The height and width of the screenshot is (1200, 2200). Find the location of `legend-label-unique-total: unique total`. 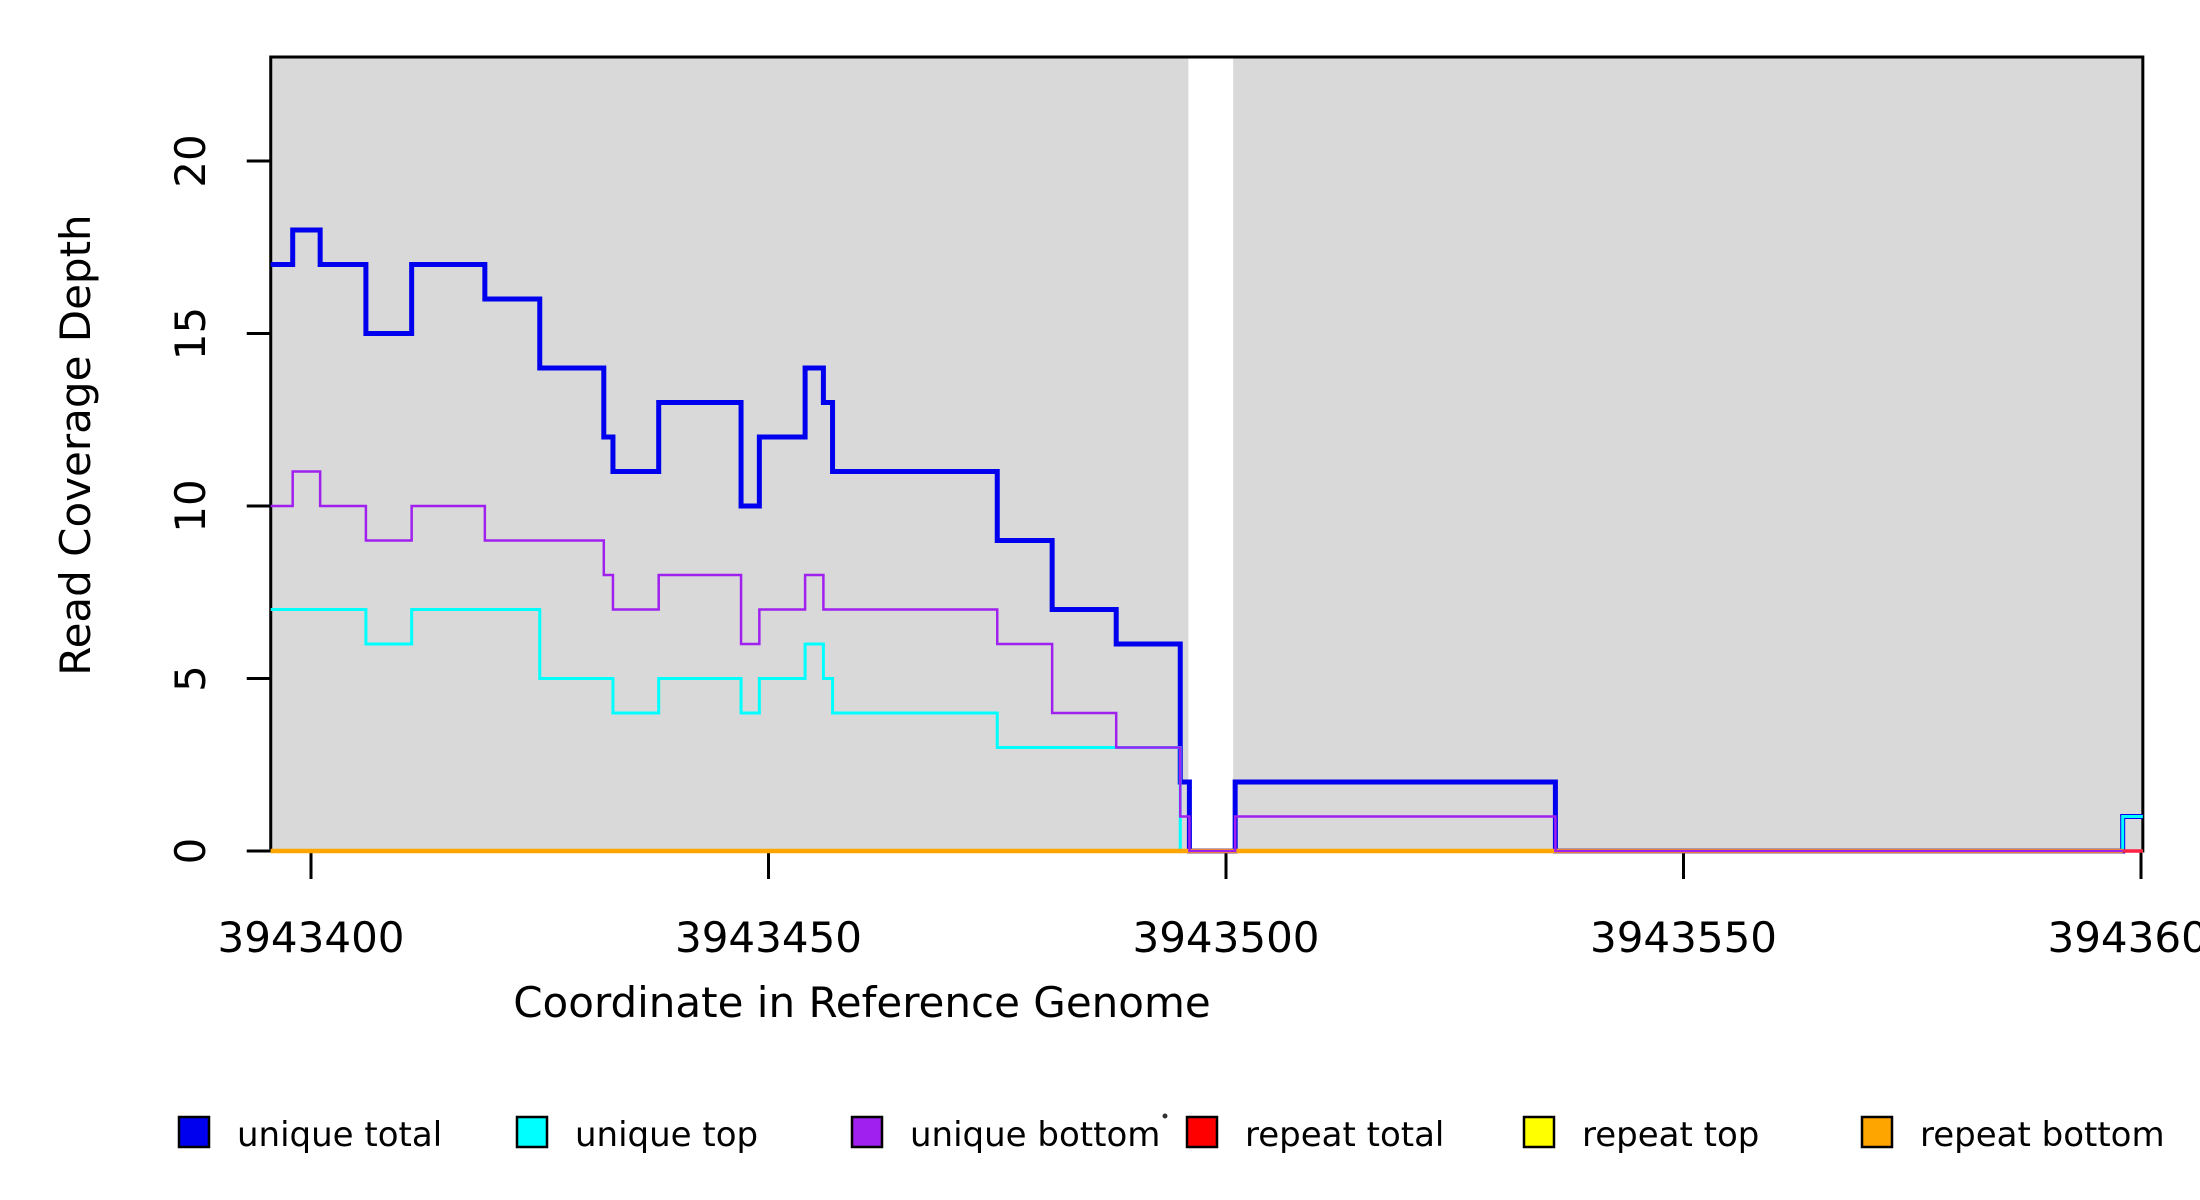

legend-label-unique-total: unique total is located at coordinates (339, 1135).